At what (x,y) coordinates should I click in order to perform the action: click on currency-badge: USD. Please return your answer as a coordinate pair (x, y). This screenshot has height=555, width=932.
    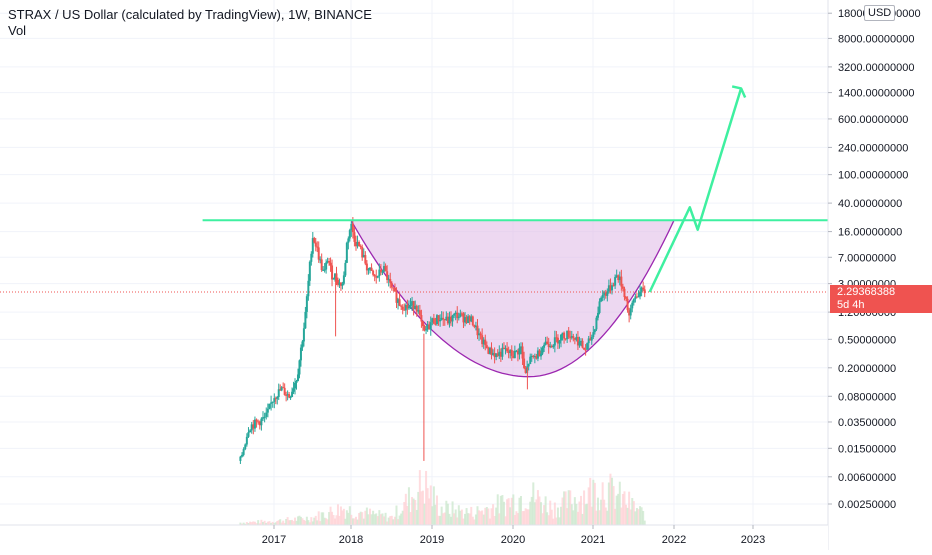
    Looking at the image, I should click on (880, 13).